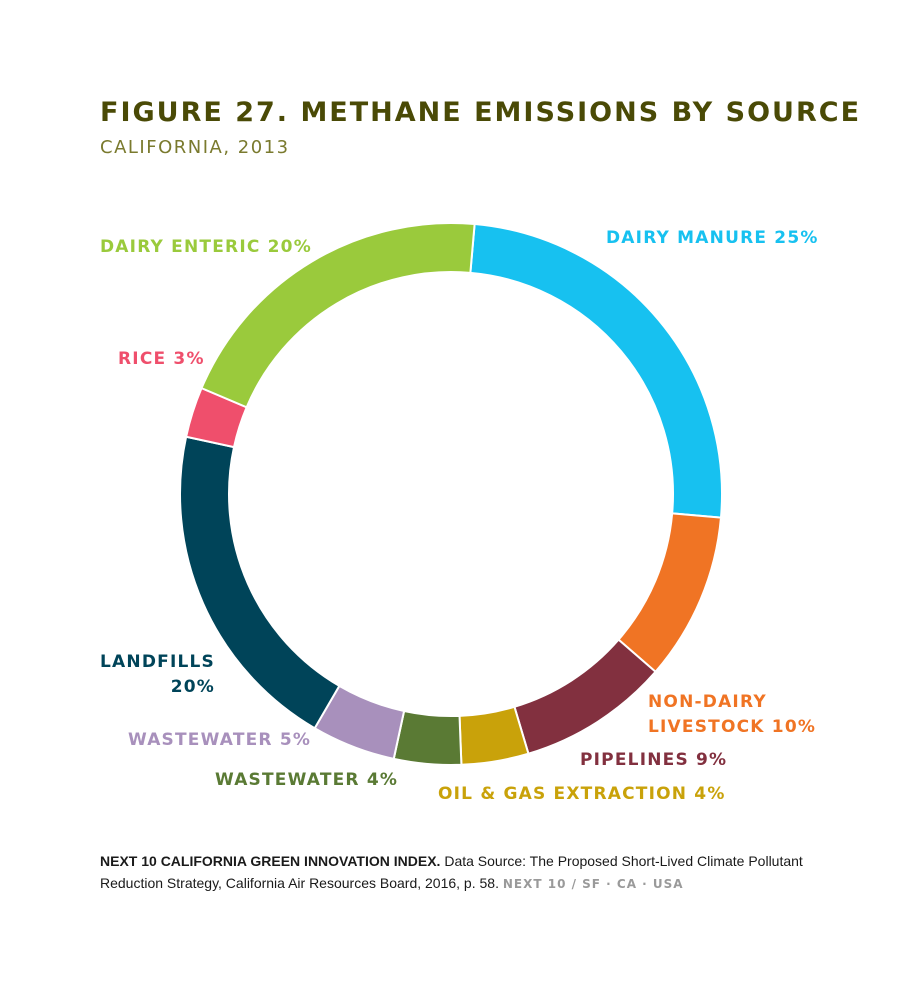  I want to click on slice-label-line: LIVESTOCK 10%, so click(732, 727).